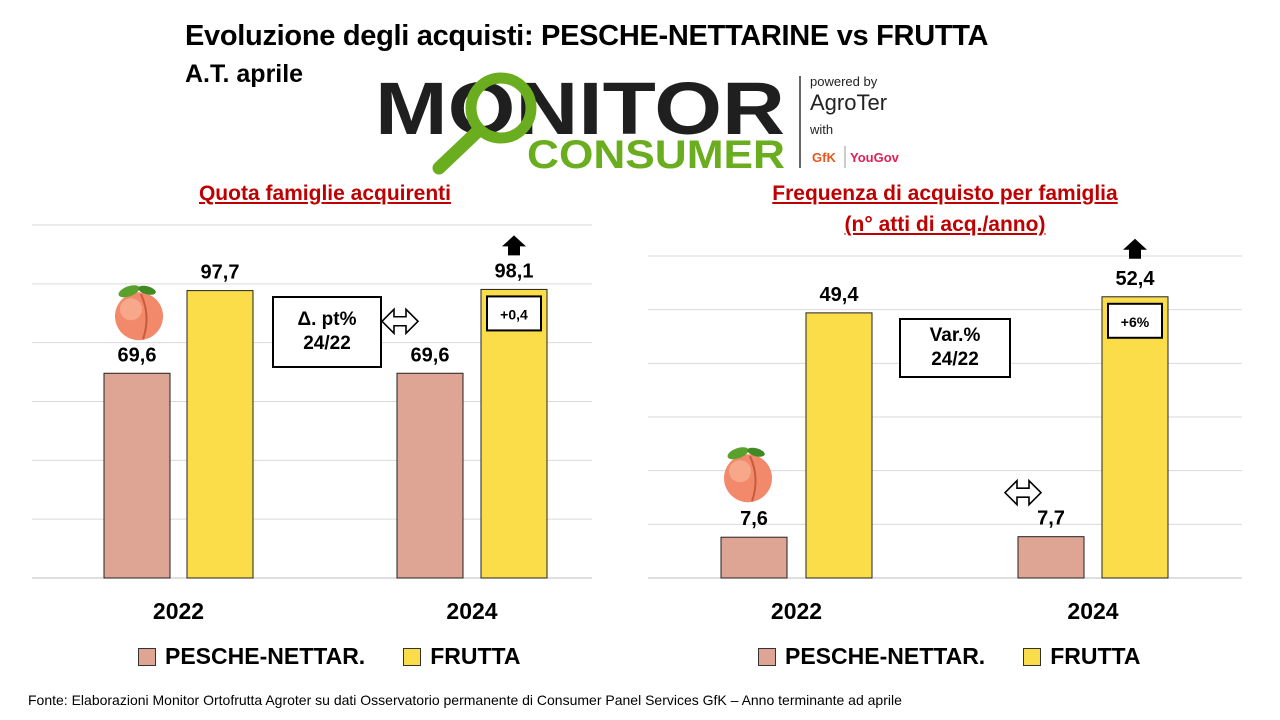 This screenshot has width=1280, height=720. I want to click on legend-swatch-pesche, so click(147, 656).